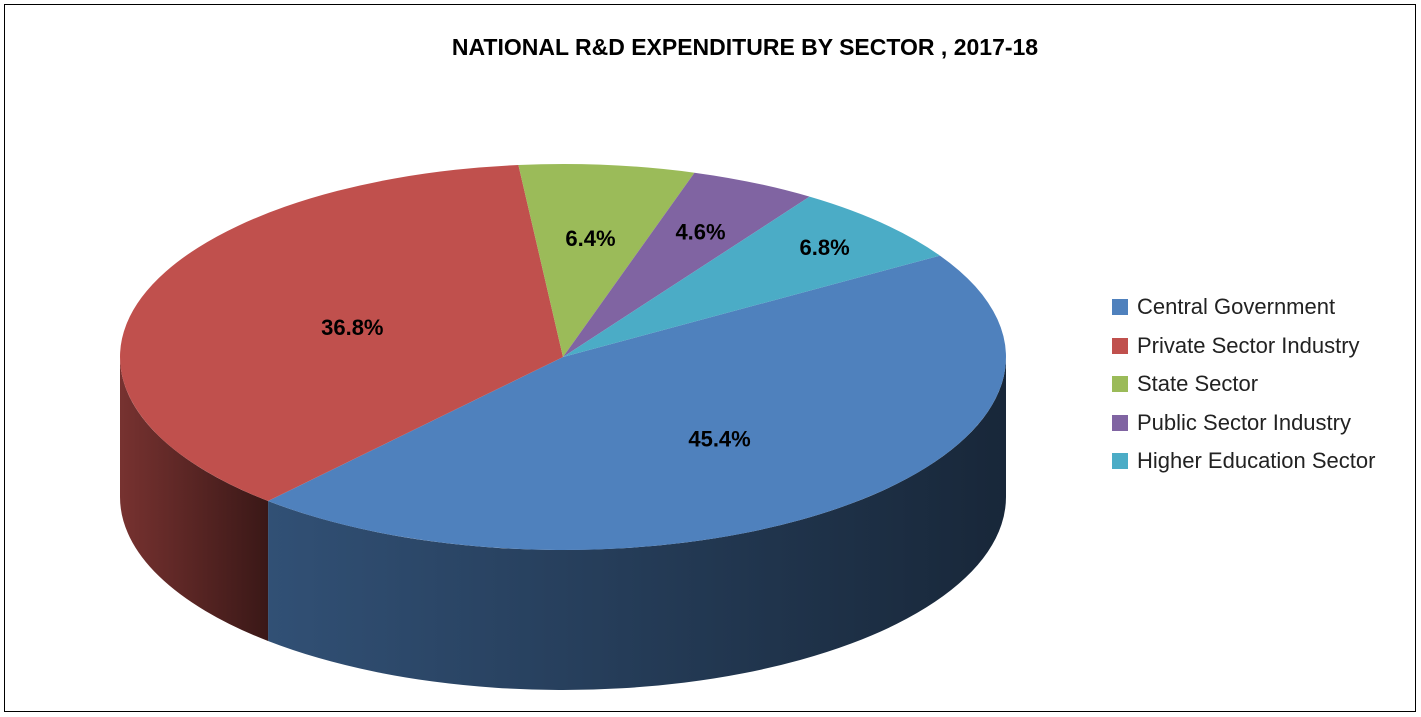 The width and height of the screenshot is (1421, 717). I want to click on legend-label: Private Sector Industry, so click(1248, 346).